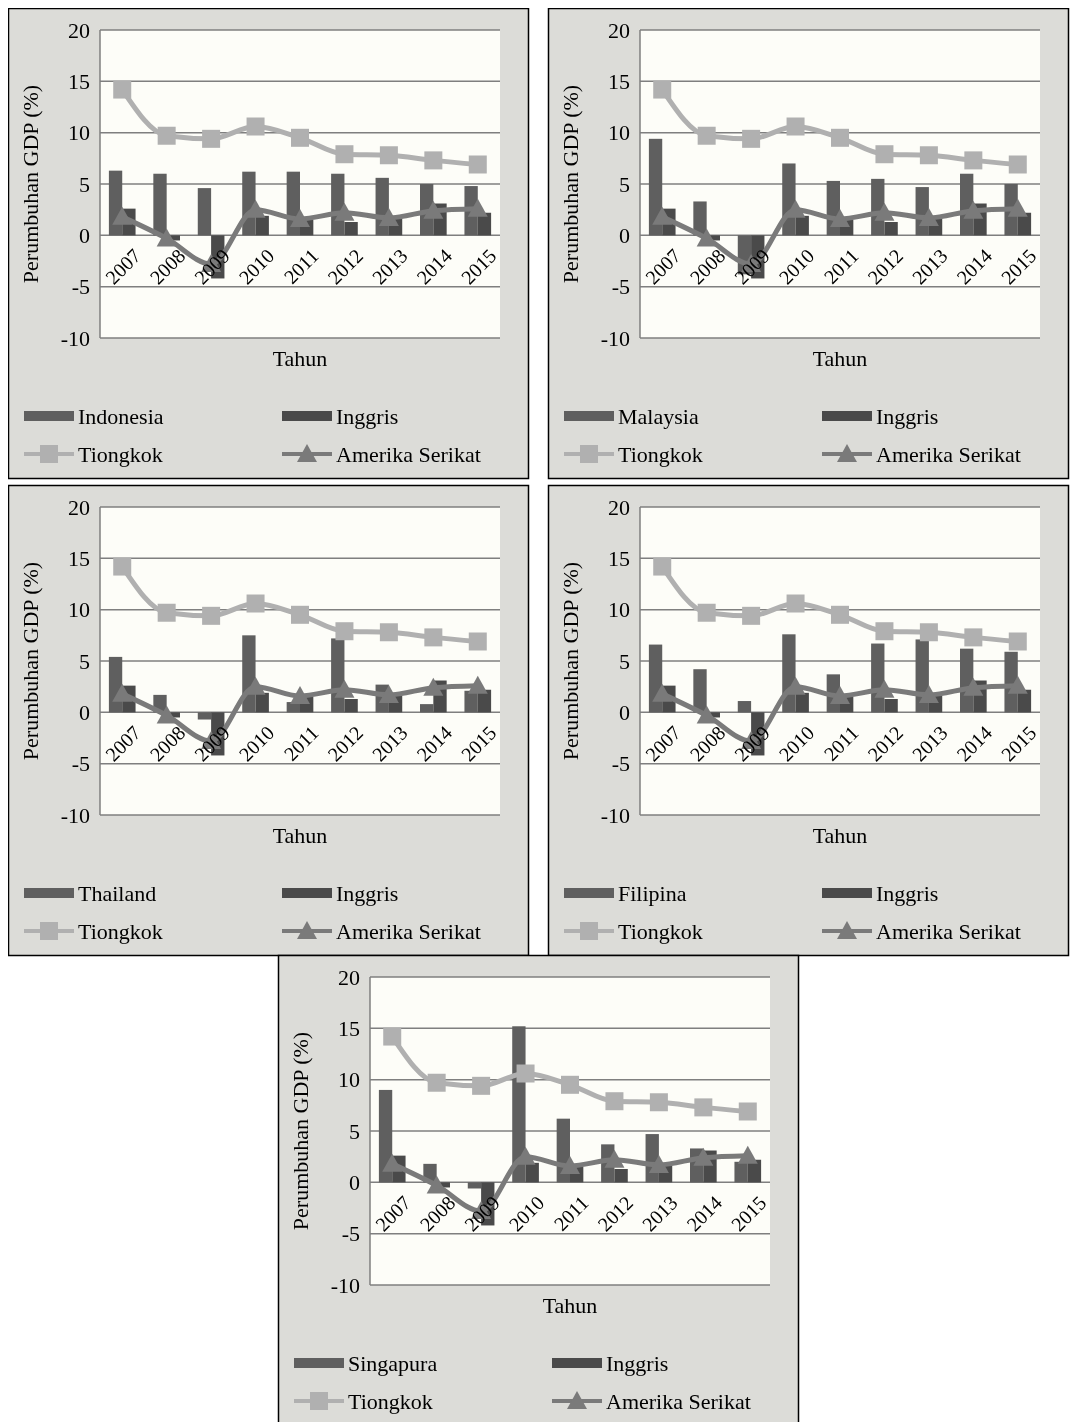  What do you see at coordinates (840, 835) in the screenshot?
I see `x-axis-title: Tahun` at bounding box center [840, 835].